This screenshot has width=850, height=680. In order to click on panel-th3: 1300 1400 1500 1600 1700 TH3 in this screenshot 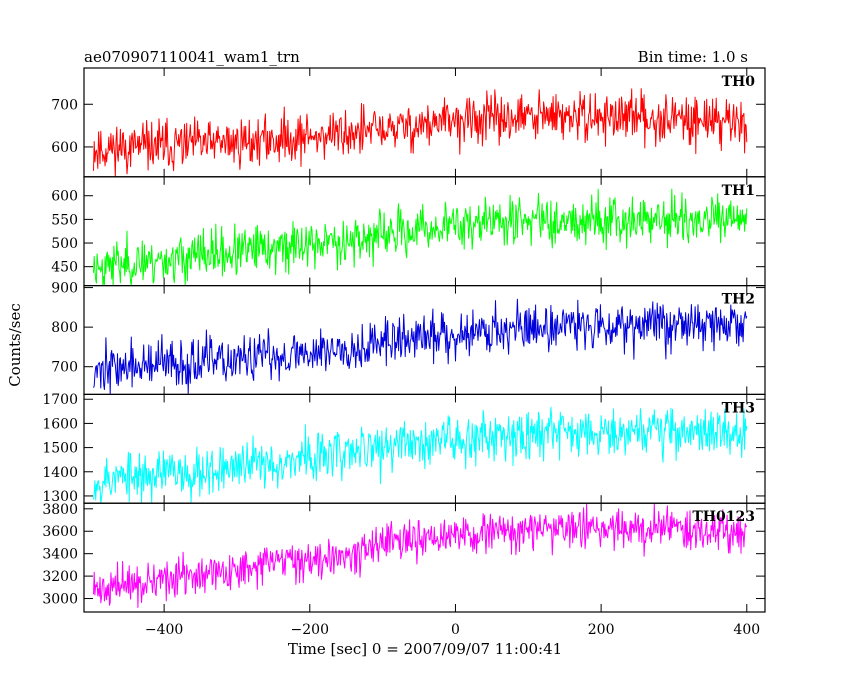, I will do `click(404, 448)`.